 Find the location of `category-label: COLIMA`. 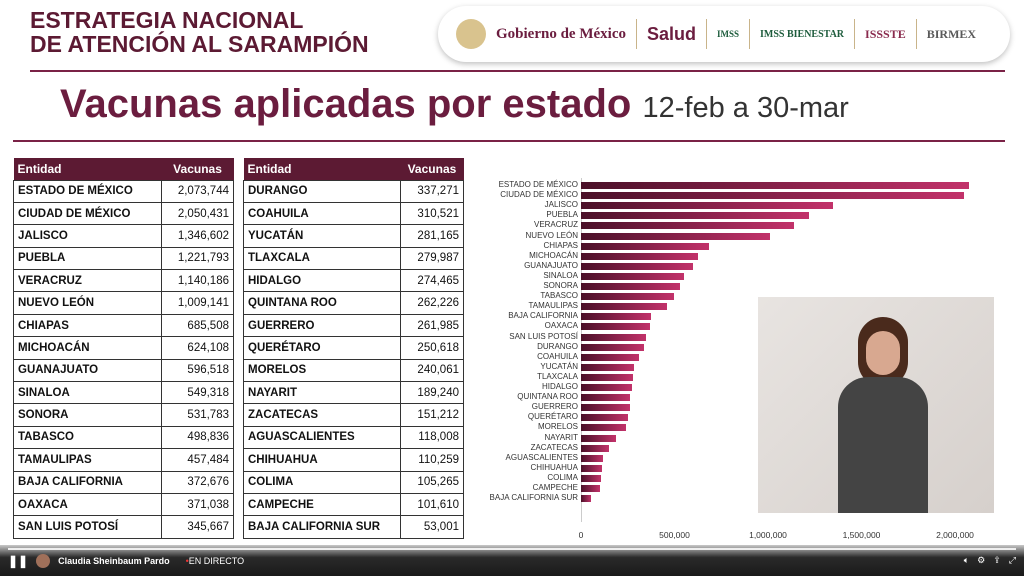

category-label: COLIMA is located at coordinates (562, 477).